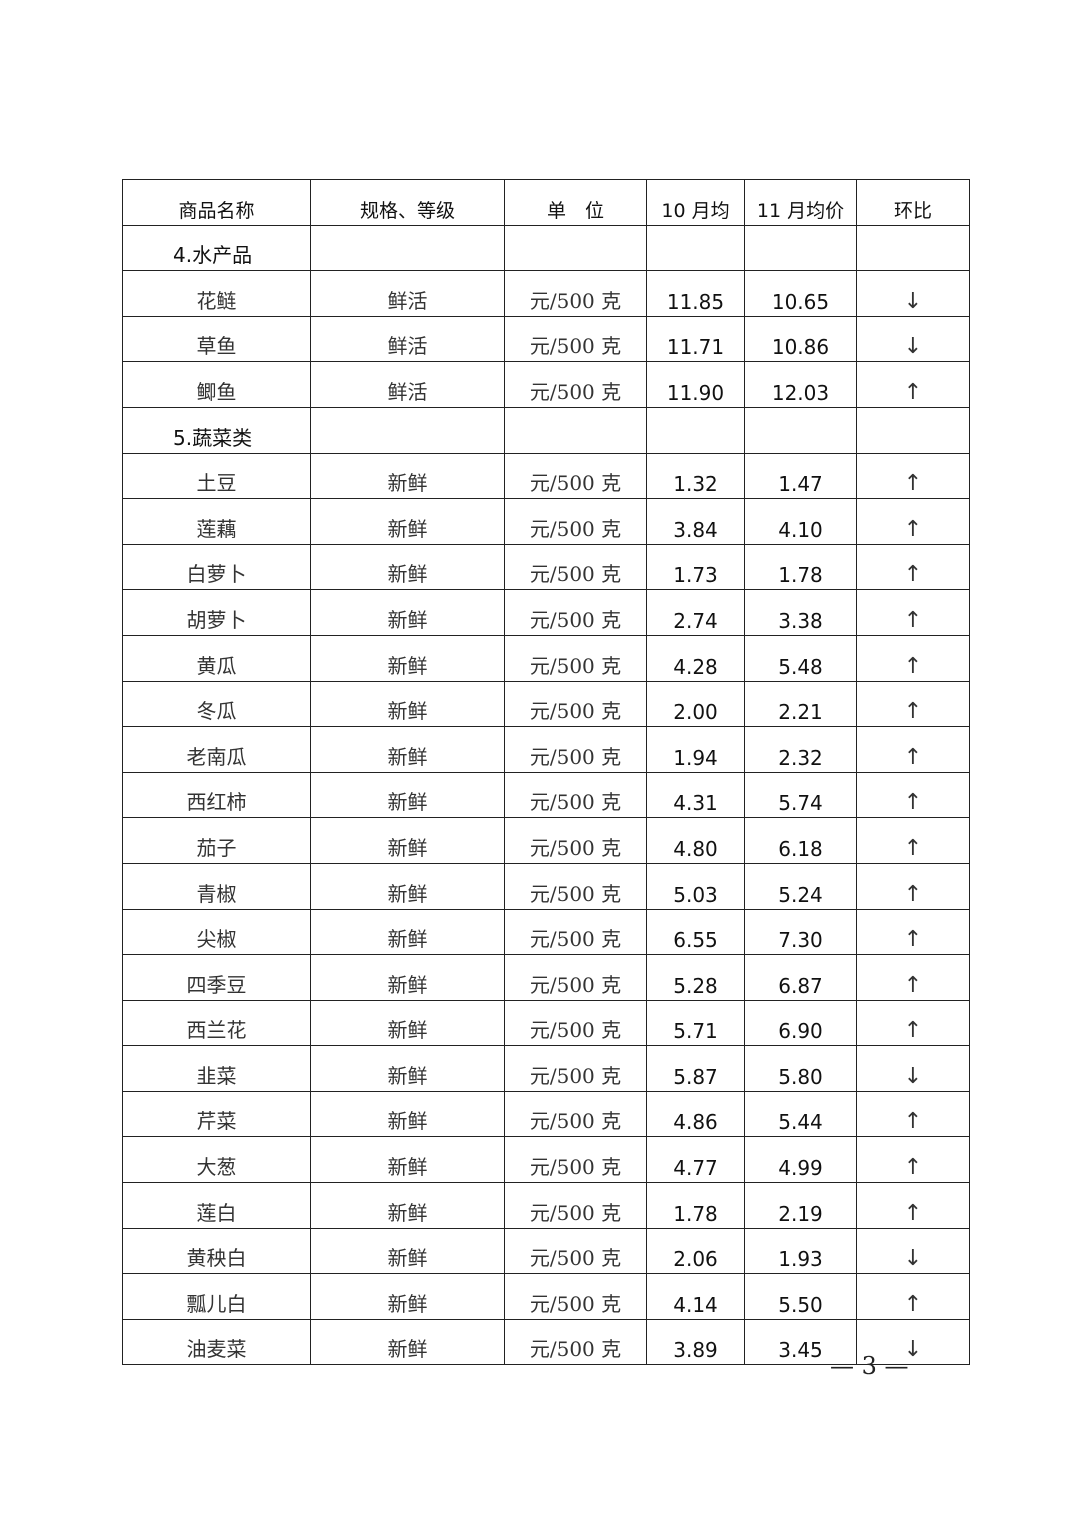  I want to click on nov-avg-price: 1.78, so click(800, 567).